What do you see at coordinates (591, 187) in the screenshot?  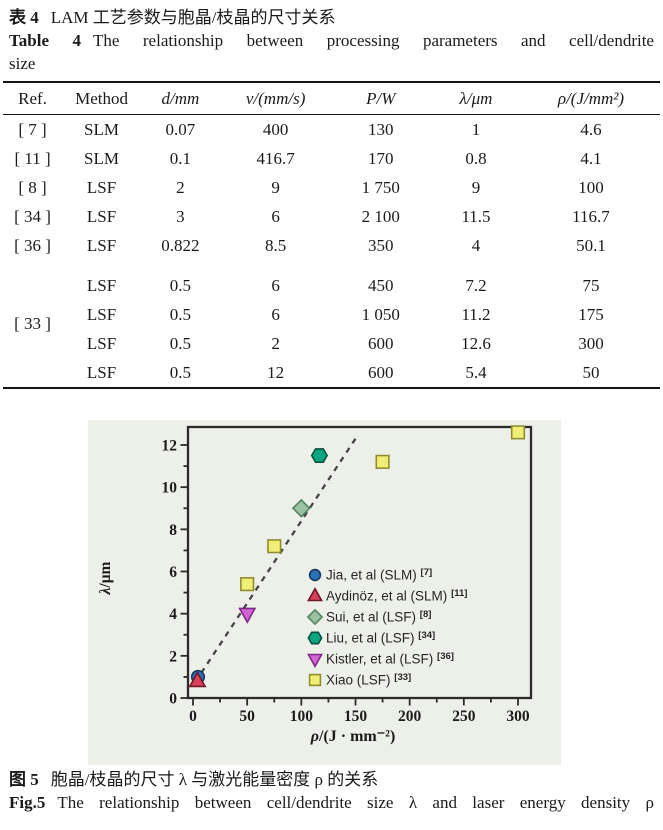 I see `table-cell: 100` at bounding box center [591, 187].